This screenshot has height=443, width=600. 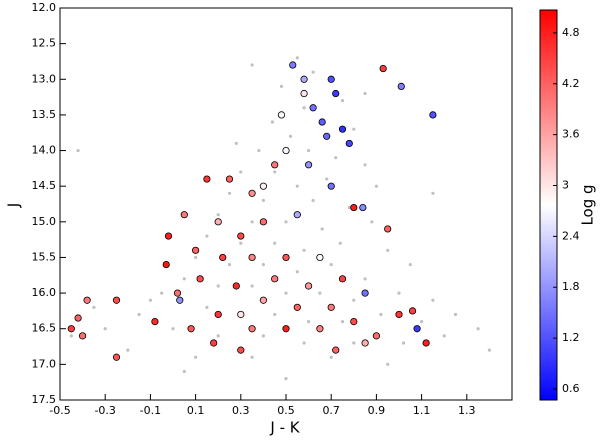 I want to click on x-tick-label: 0.9, so click(x=377, y=410).